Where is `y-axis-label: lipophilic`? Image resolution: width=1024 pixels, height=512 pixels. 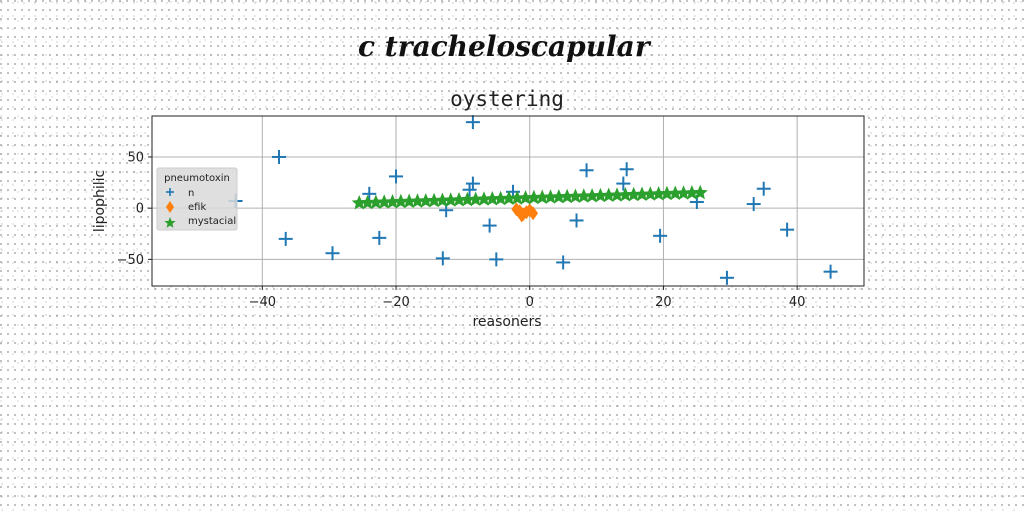
y-axis-label: lipophilic is located at coordinates (100, 201).